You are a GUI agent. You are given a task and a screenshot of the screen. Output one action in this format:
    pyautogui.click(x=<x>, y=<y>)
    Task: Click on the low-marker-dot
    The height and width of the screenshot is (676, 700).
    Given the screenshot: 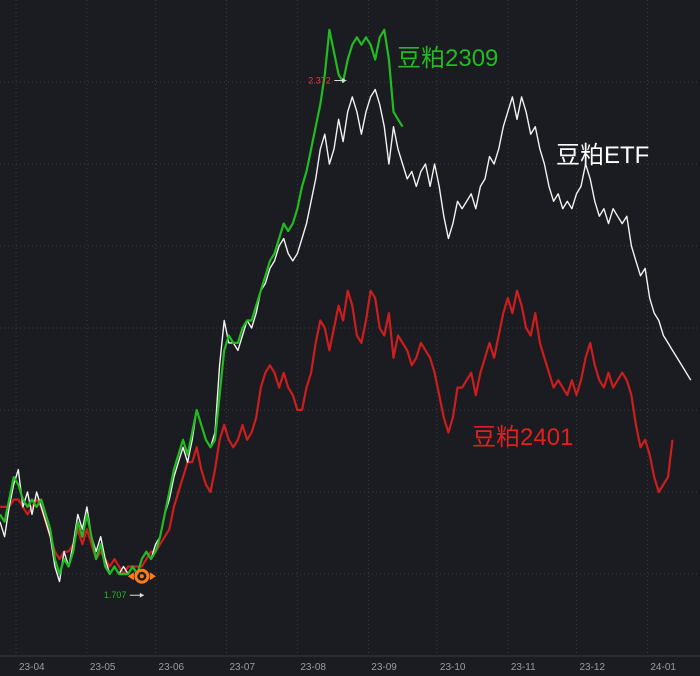 What is the action you would take?
    pyautogui.click(x=141, y=576)
    